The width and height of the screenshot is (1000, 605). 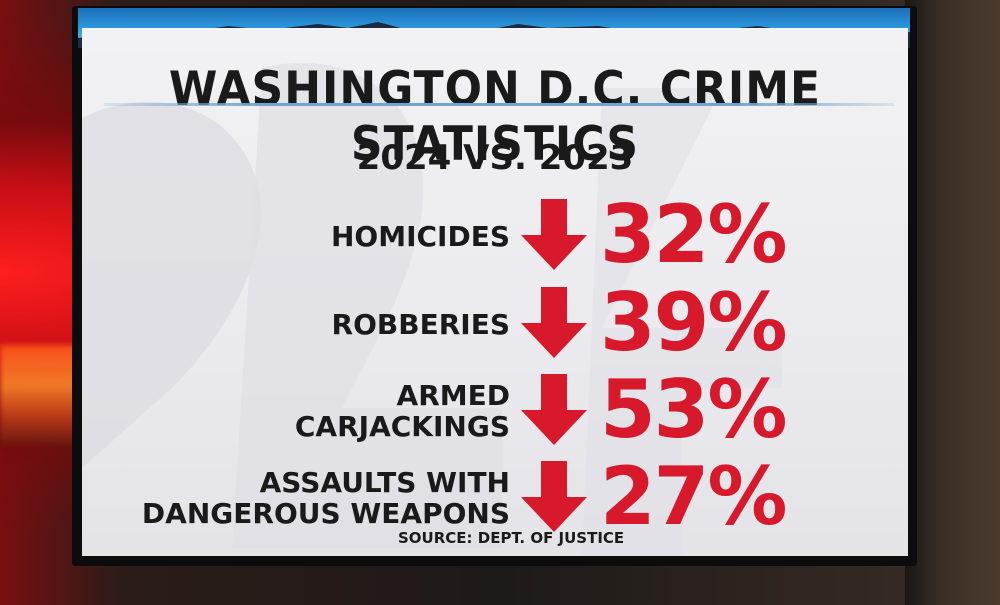 What do you see at coordinates (952, 302) in the screenshot?
I see `room-wall-right` at bounding box center [952, 302].